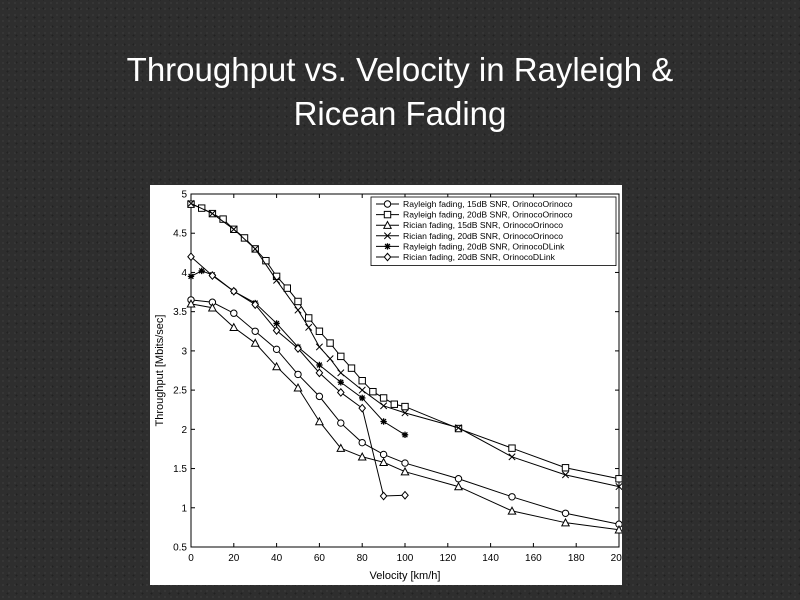 Image resolution: width=800 pixels, height=600 pixels. Describe the element at coordinates (405, 576) in the screenshot. I see `x-axis-label: Velocity [km/h]` at that location.